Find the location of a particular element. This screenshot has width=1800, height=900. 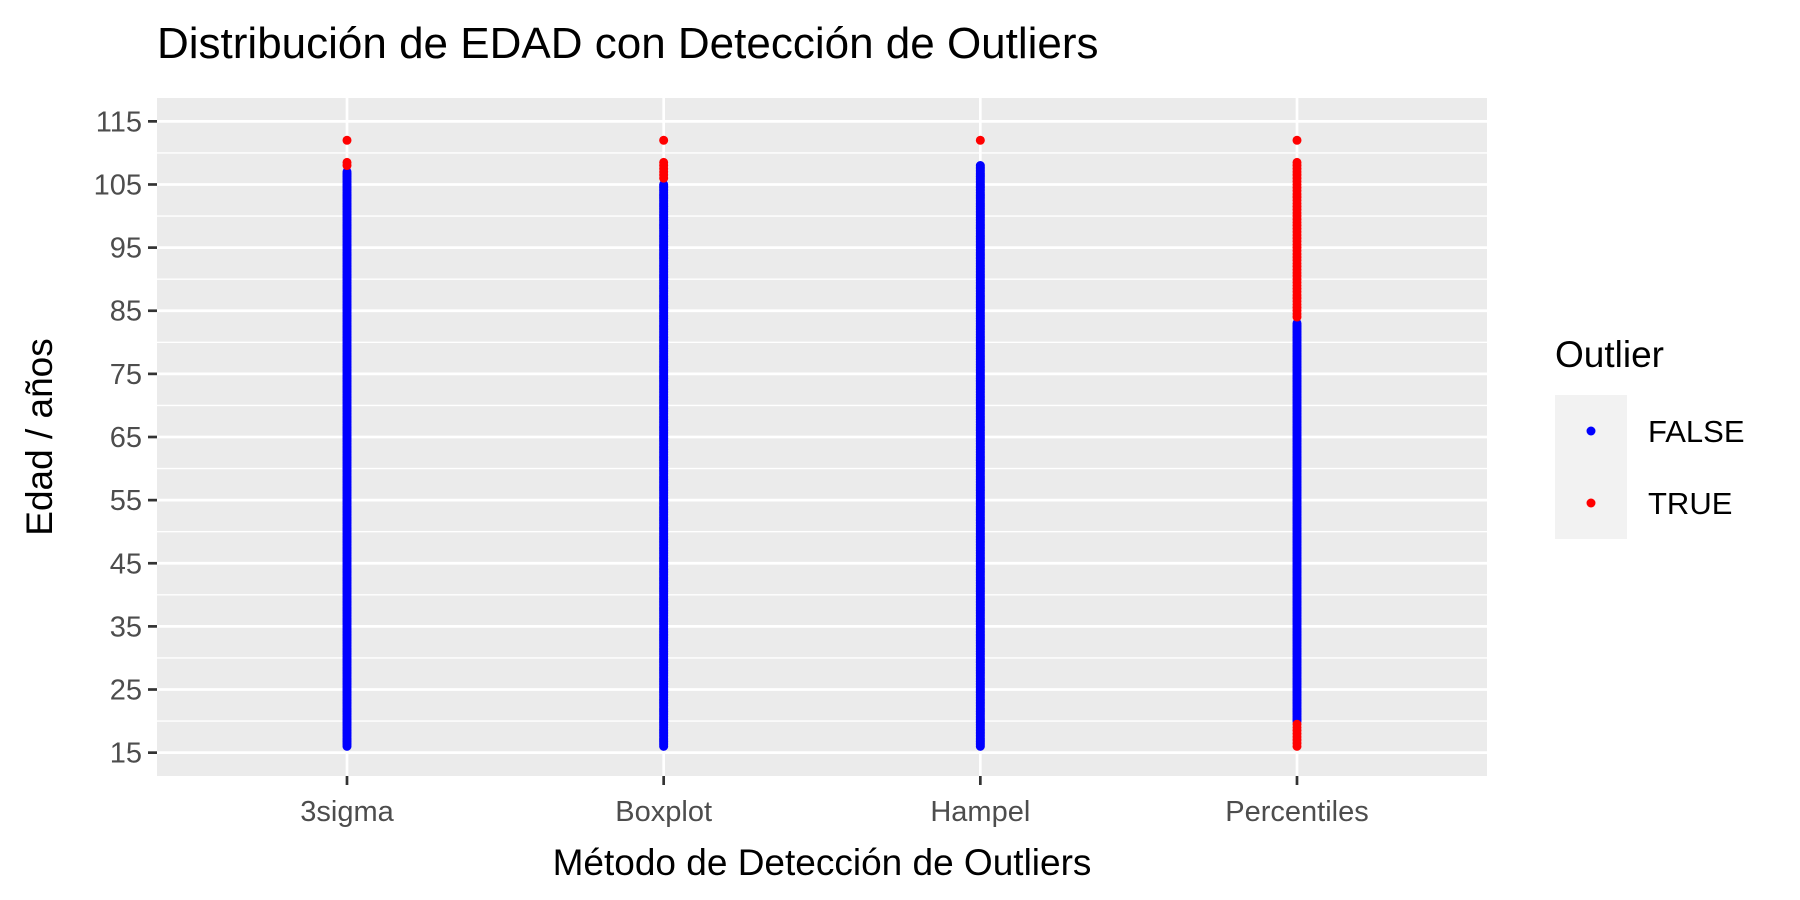

y-tick-label: 75 is located at coordinates (126, 375).